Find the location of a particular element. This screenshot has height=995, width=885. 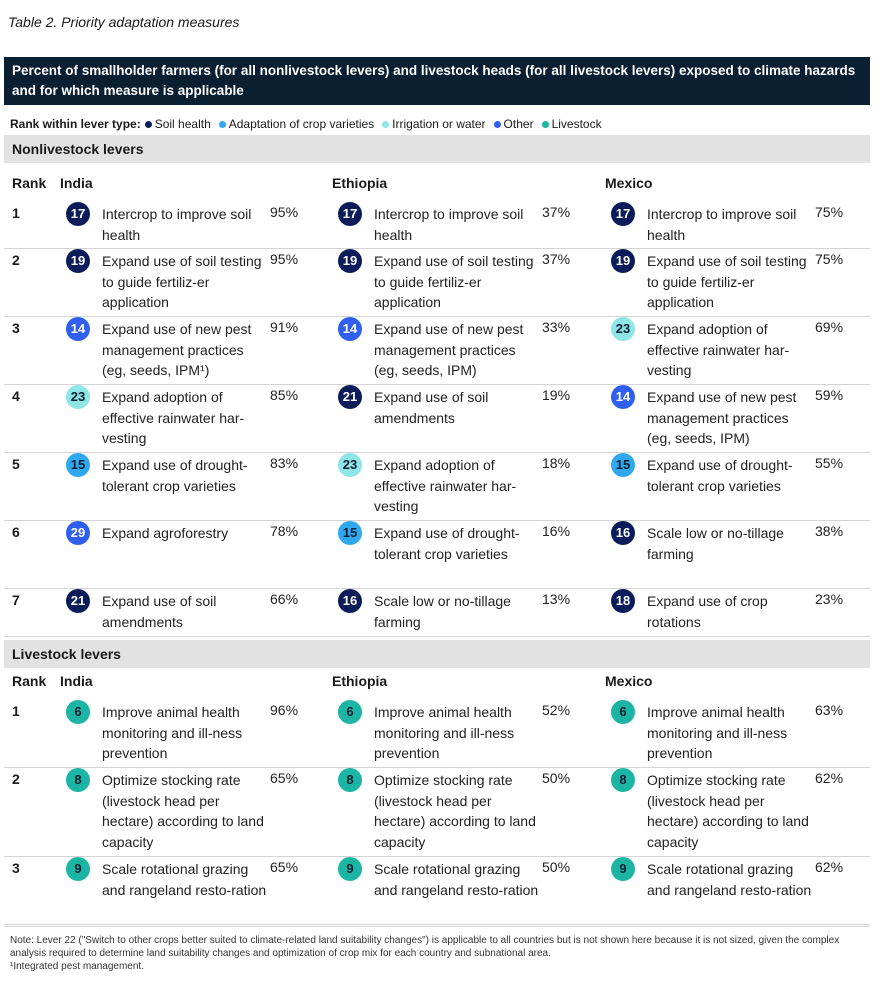

lever-number-badge: 17 is located at coordinates (623, 214).